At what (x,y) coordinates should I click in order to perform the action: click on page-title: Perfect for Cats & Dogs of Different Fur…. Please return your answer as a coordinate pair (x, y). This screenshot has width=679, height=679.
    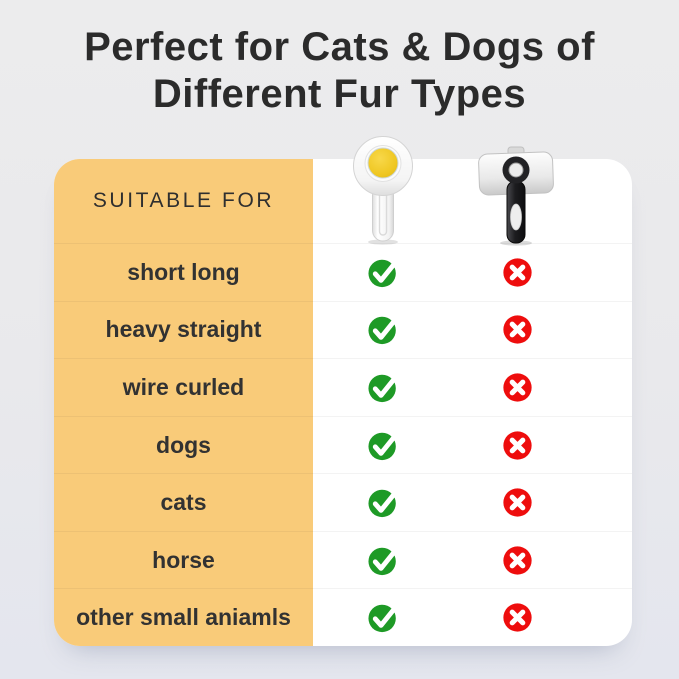
    Looking at the image, I should click on (339, 71).